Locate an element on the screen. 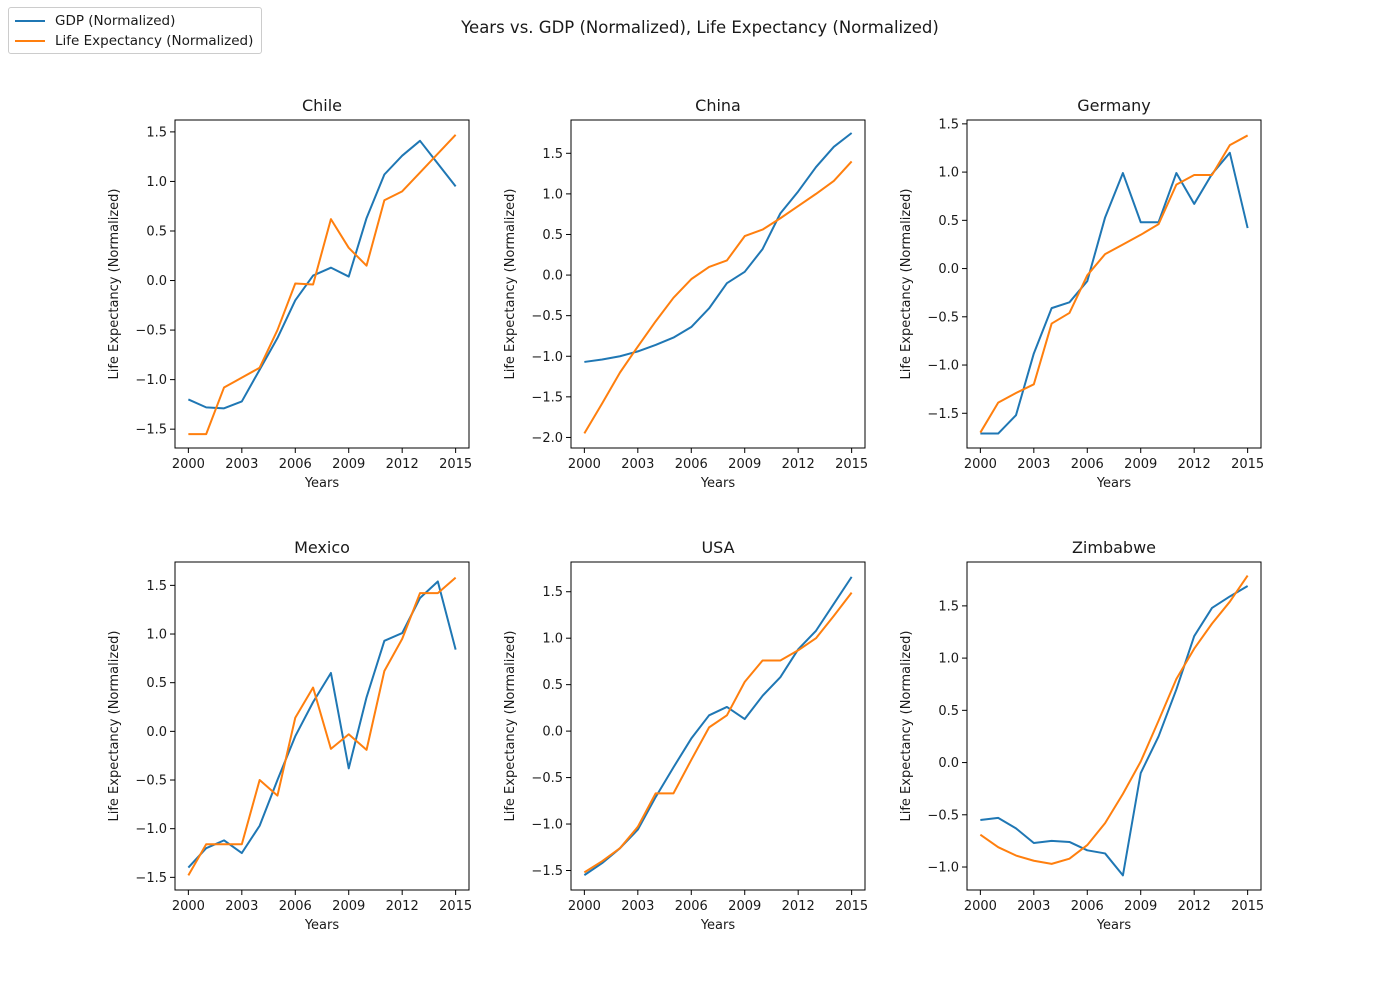 The height and width of the screenshot is (1000, 1400). legend-label-gdp: GDP (Normalized) is located at coordinates (115, 21).